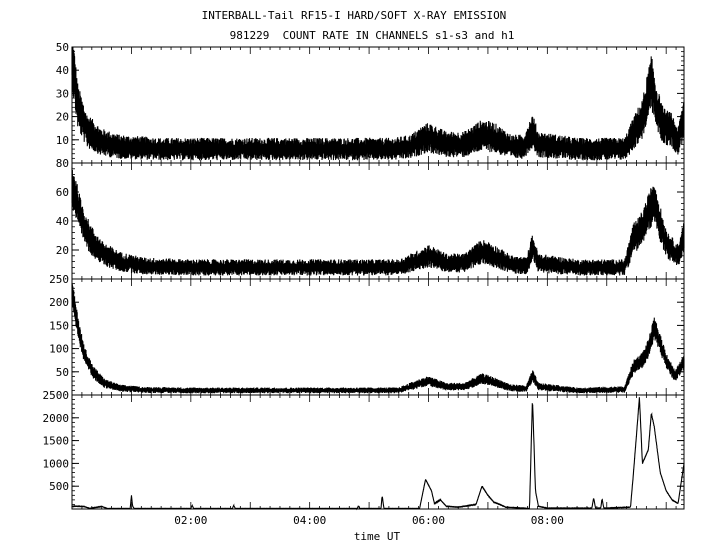  Describe the element at coordinates (62, 163) in the screenshot. I see `y-tick-label-s2: 80` at that location.